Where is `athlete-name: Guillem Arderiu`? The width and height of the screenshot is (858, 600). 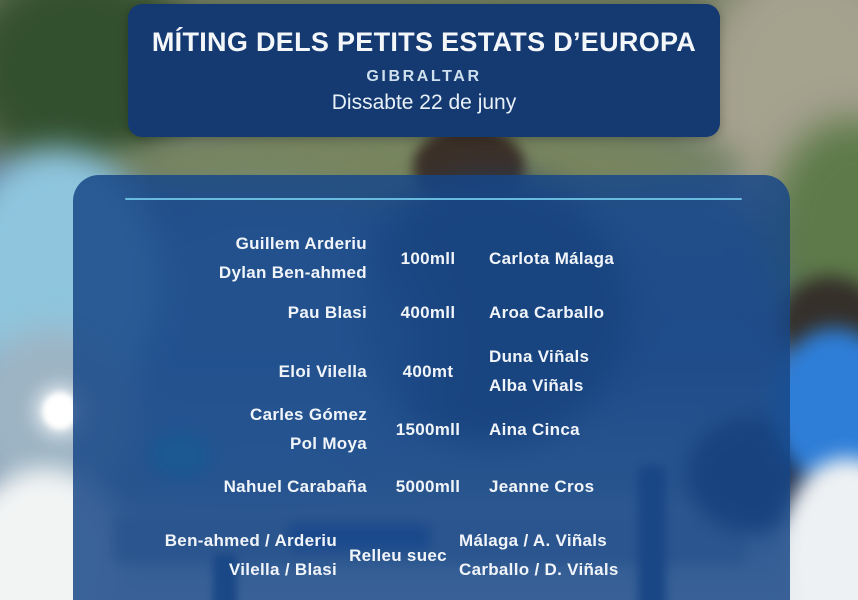 athlete-name: Guillem Arderiu is located at coordinates (301, 243).